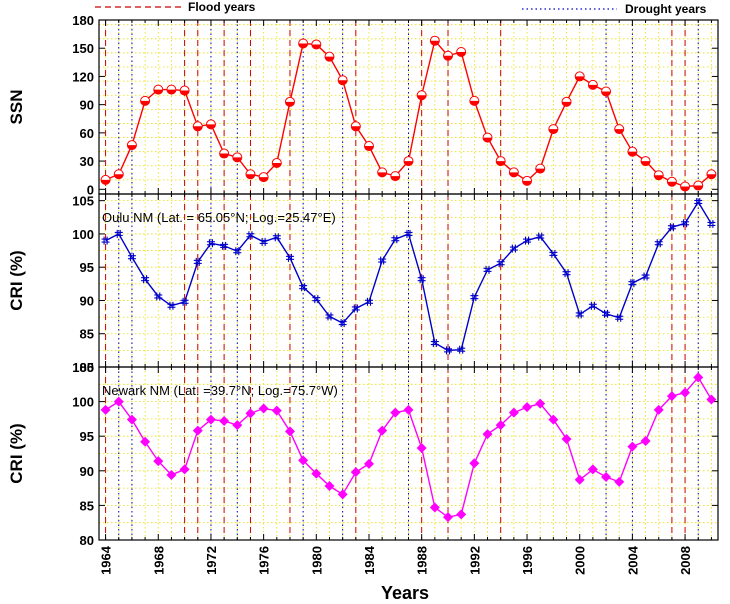 The image size is (730, 604). What do you see at coordinates (87, 267) in the screenshot?
I see `y-tick-label: 95` at bounding box center [87, 267].